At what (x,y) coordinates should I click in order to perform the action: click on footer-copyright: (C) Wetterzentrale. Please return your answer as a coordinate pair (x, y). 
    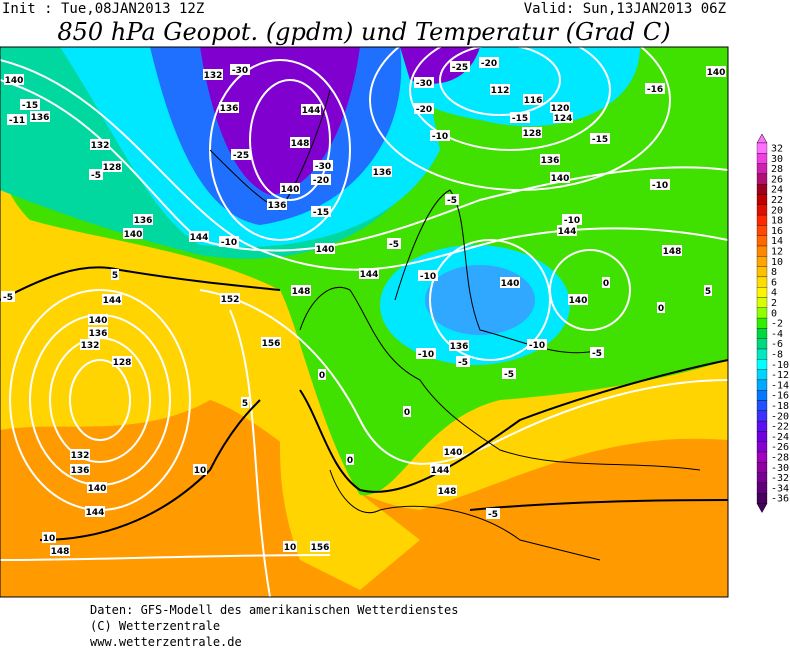
    Looking at the image, I should click on (155, 626).